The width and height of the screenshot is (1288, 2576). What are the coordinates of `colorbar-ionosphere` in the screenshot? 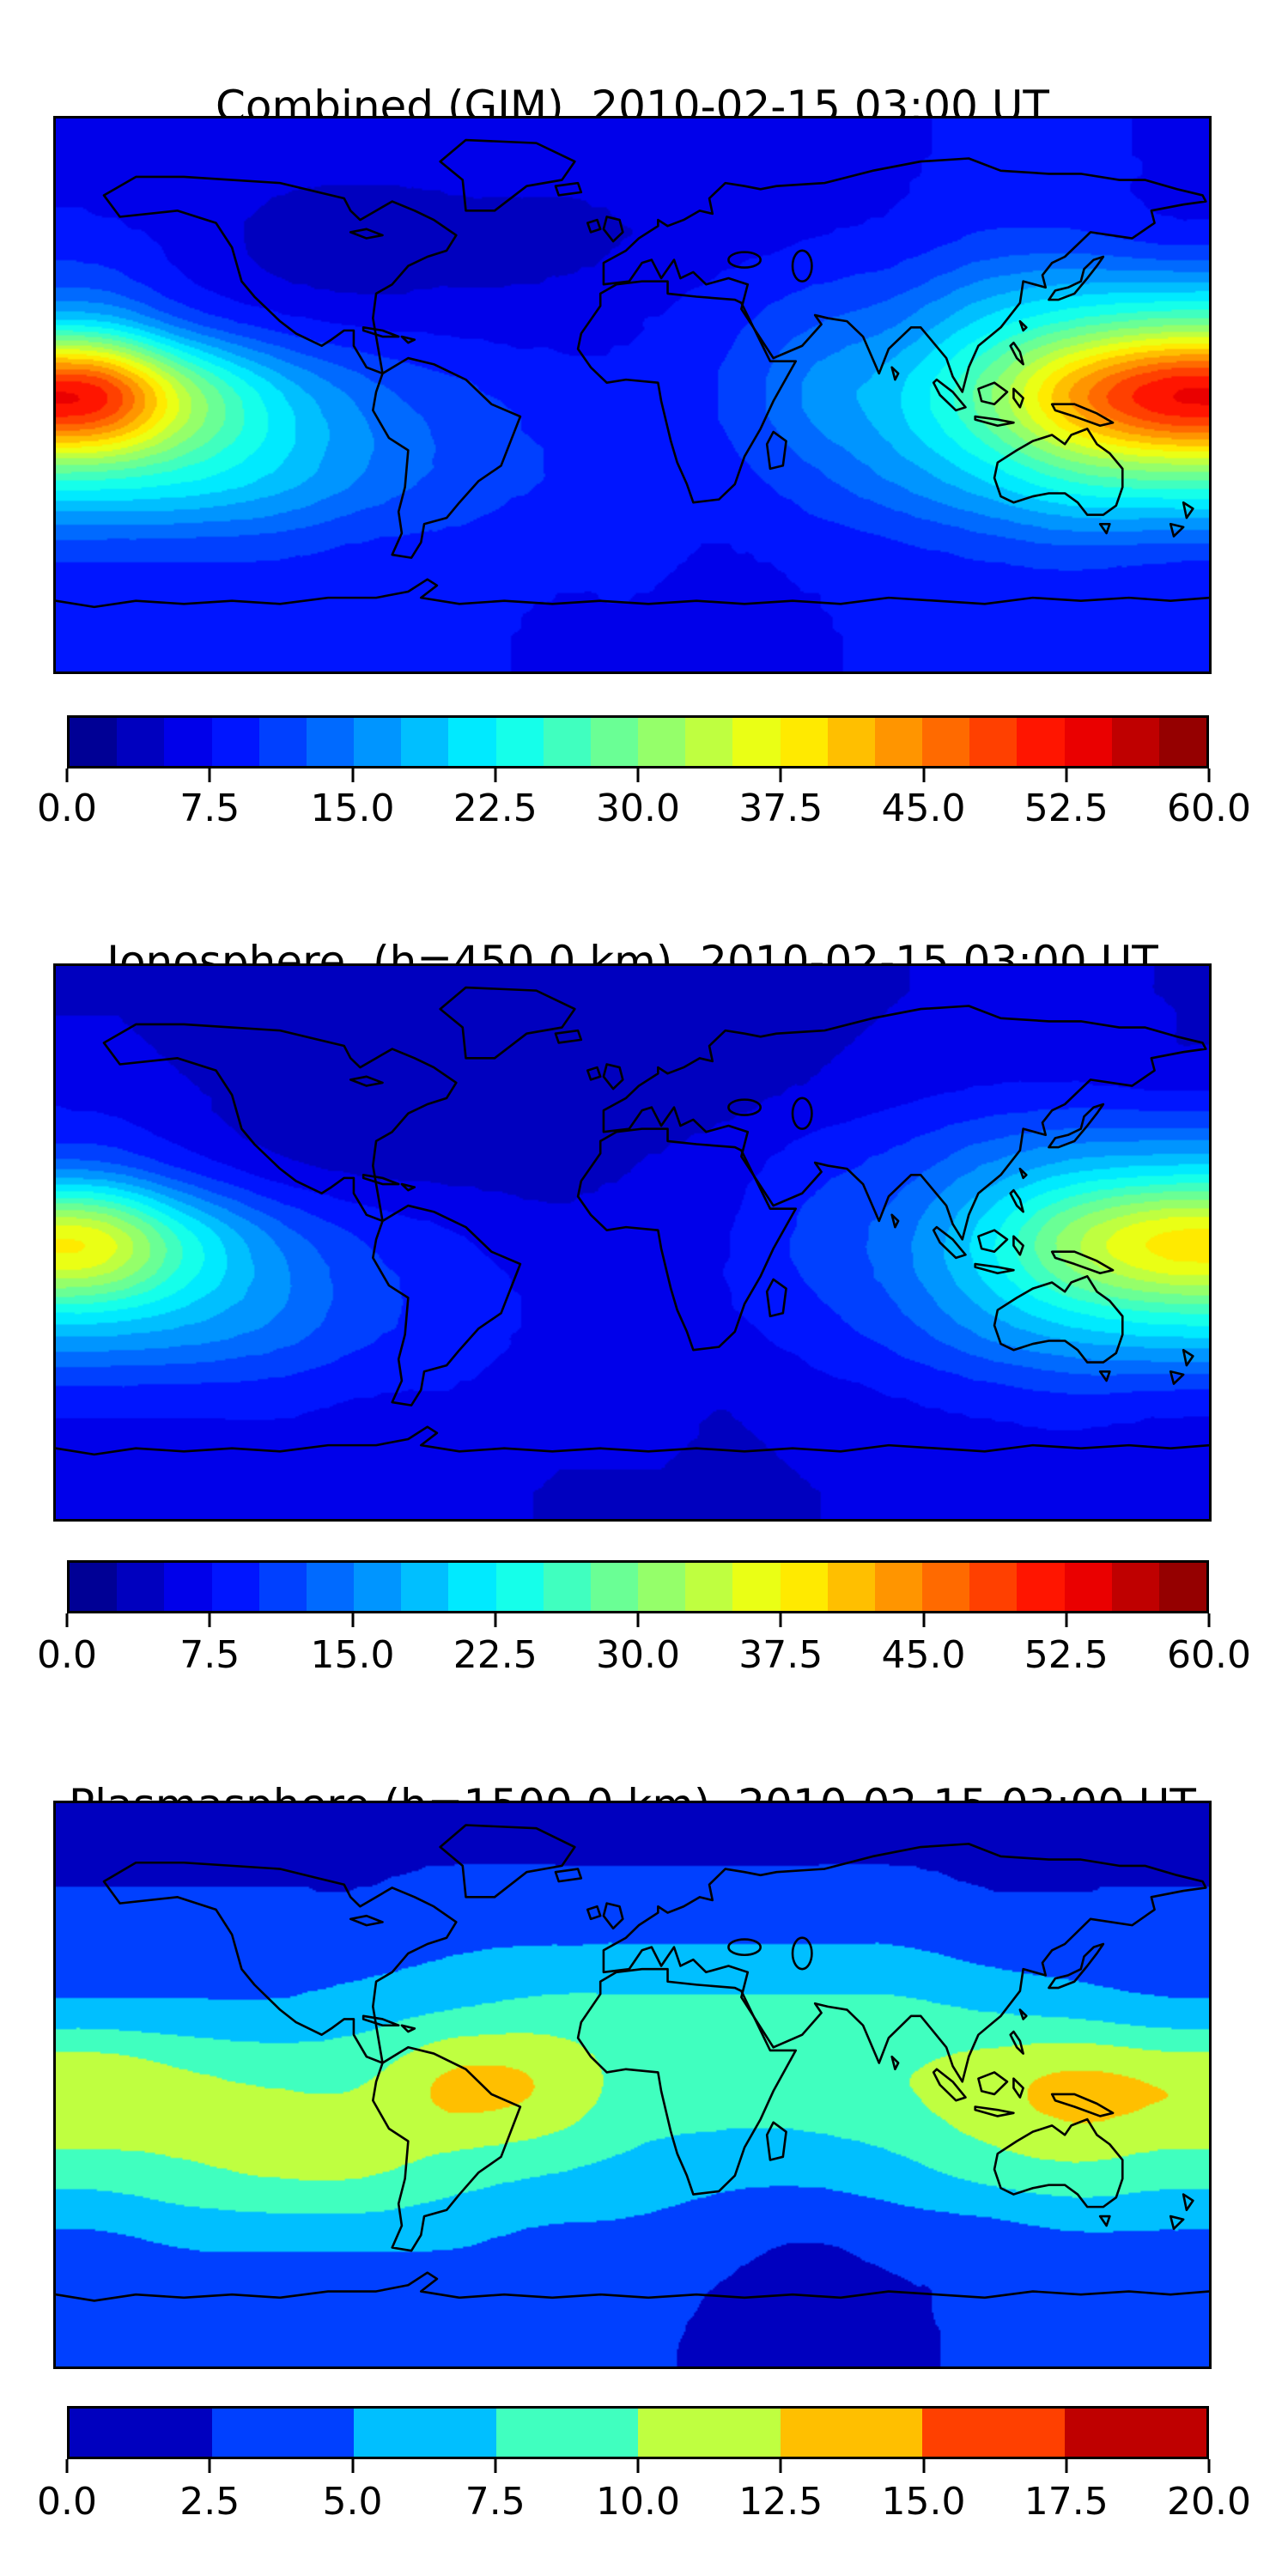 It's located at (638, 1594).